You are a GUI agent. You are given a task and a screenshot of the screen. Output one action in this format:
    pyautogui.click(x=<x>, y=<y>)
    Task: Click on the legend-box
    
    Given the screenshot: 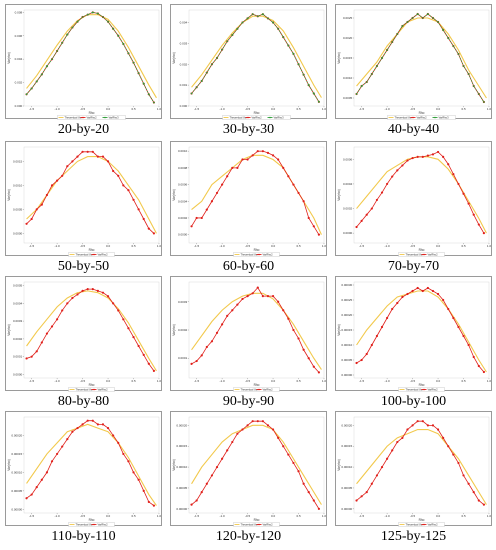 What is the action you would take?
    pyautogui.click(x=421, y=117)
    